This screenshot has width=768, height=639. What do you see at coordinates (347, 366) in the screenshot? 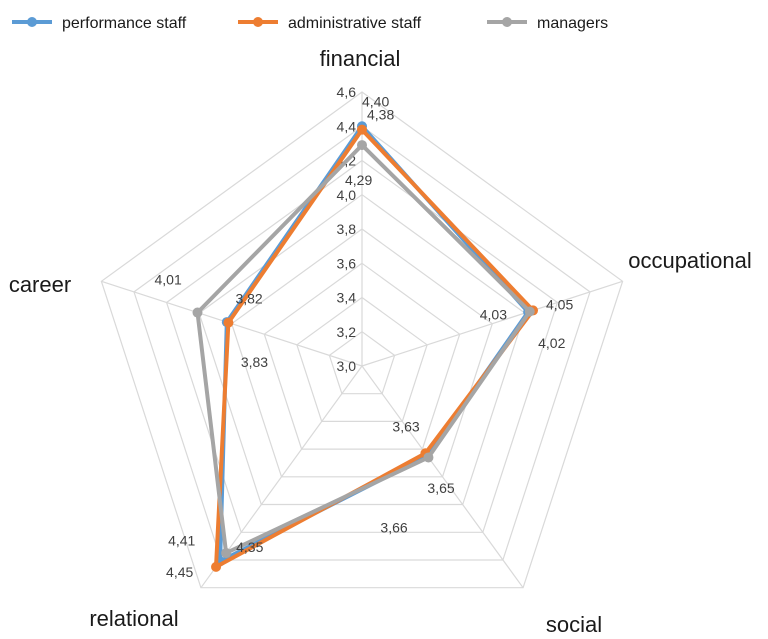
I see `tick-label: 3,0` at bounding box center [347, 366].